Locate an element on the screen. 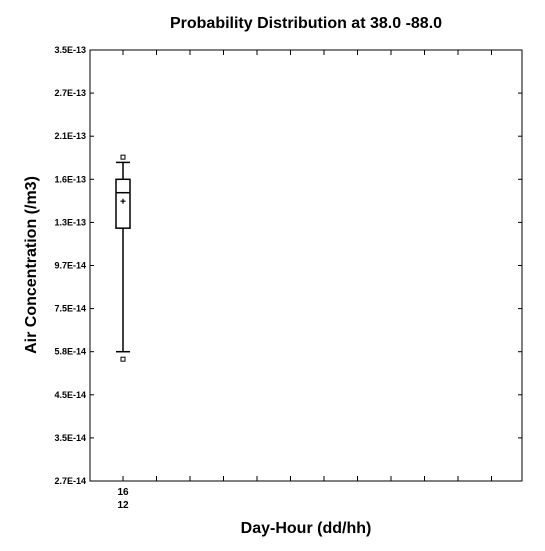 Image resolution: width=545 pixels, height=551 pixels. y-tick-label: 2.1E-13 is located at coordinates (70, 136).